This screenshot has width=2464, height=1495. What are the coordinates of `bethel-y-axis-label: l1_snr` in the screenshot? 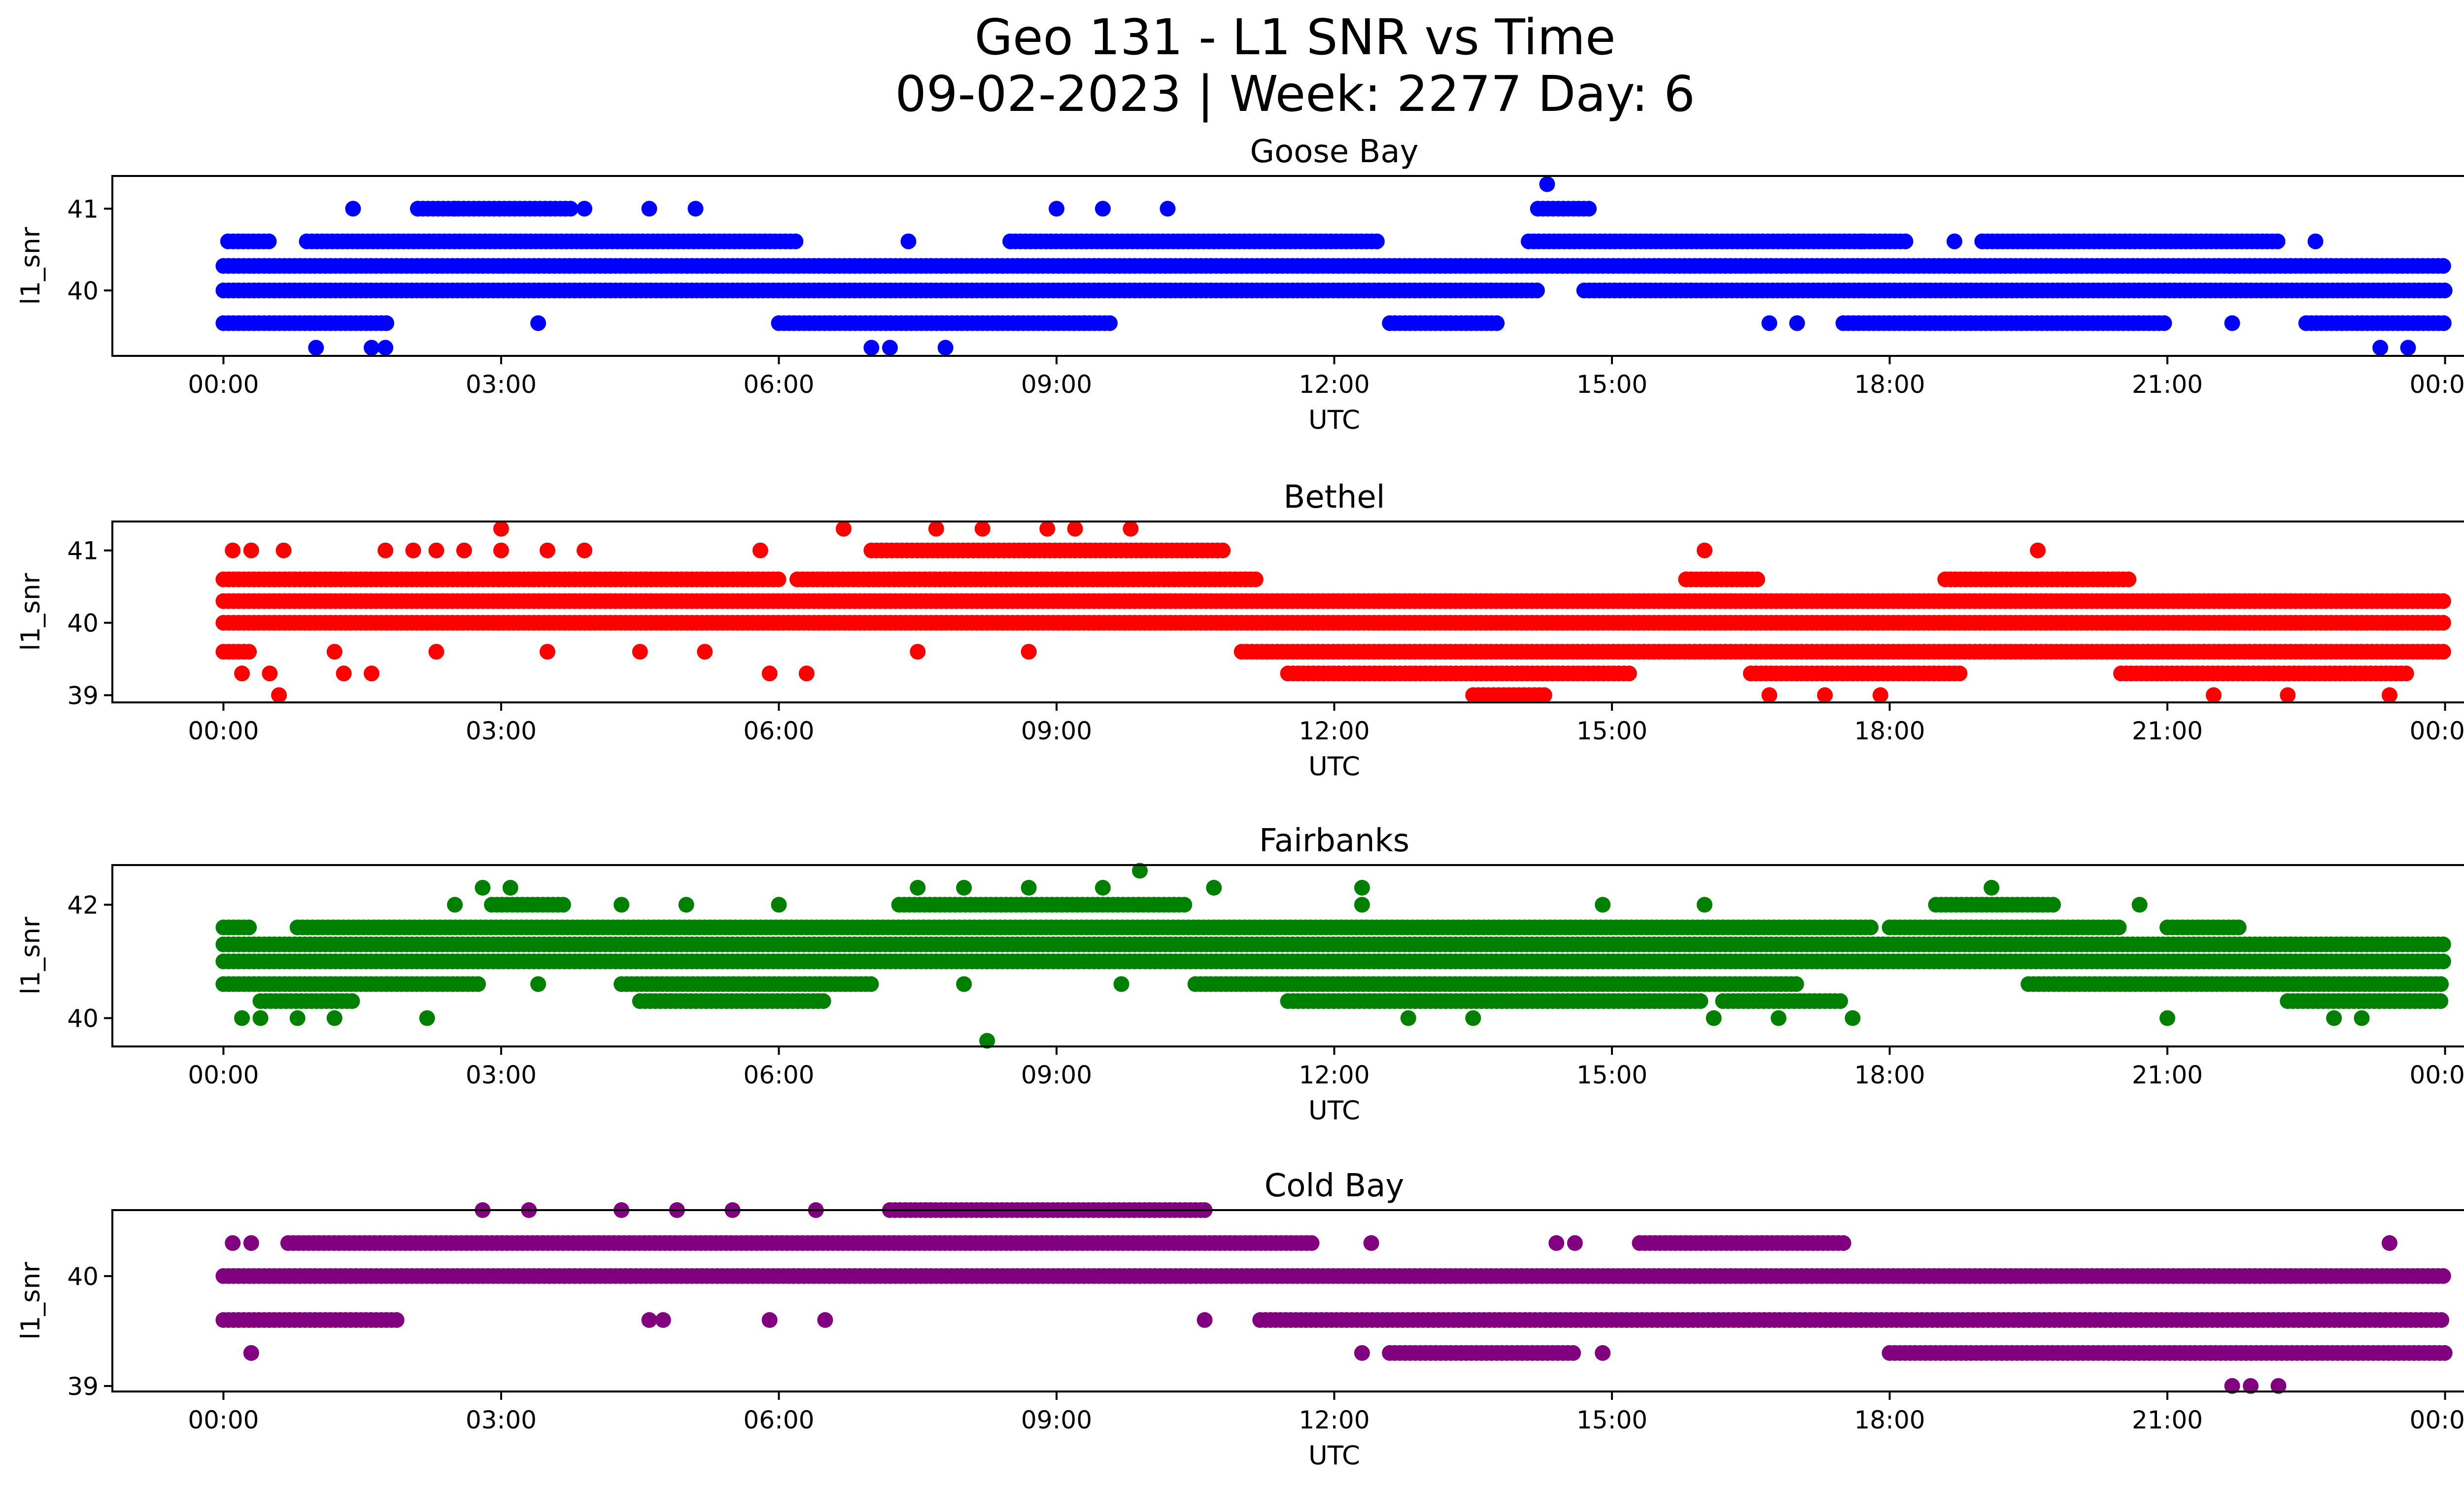 It's located at (31, 612).